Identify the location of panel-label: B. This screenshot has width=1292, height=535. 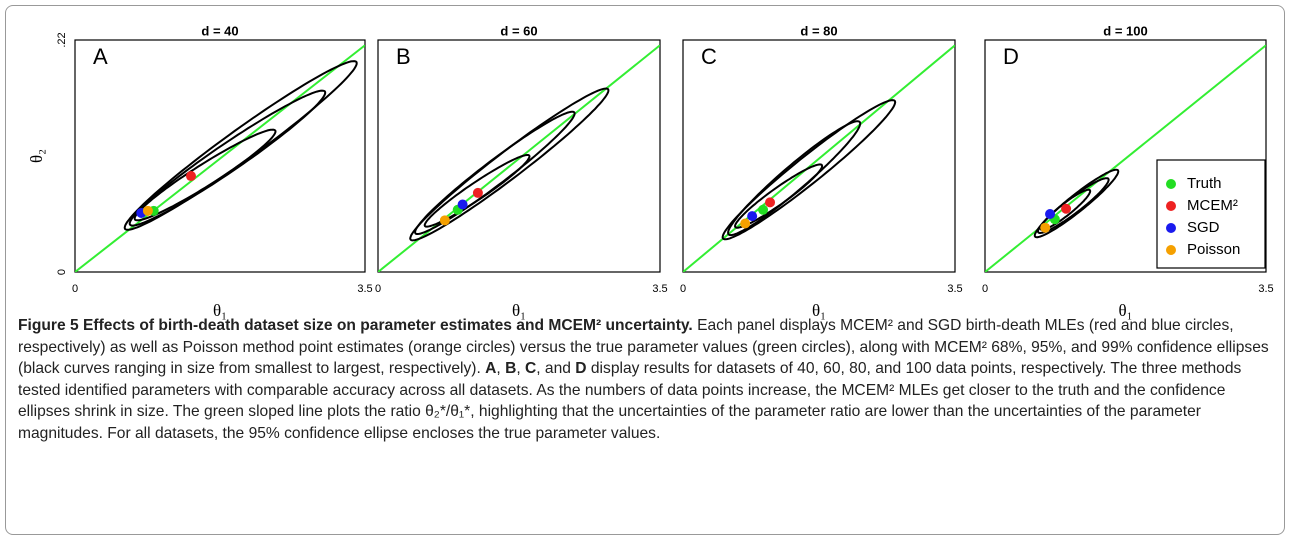
(403, 56).